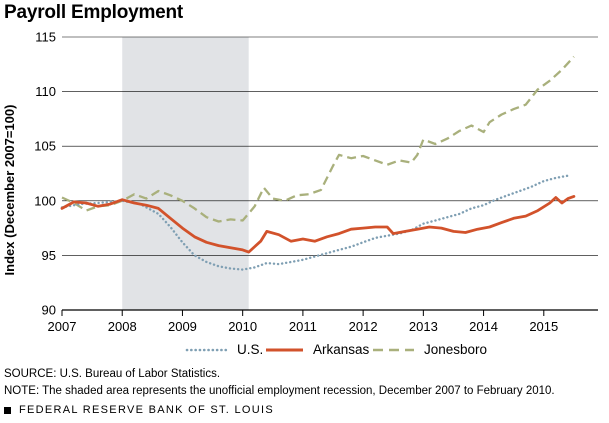  Describe the element at coordinates (393, 349) in the screenshot. I see `legend-swatch-jonesboro` at that location.